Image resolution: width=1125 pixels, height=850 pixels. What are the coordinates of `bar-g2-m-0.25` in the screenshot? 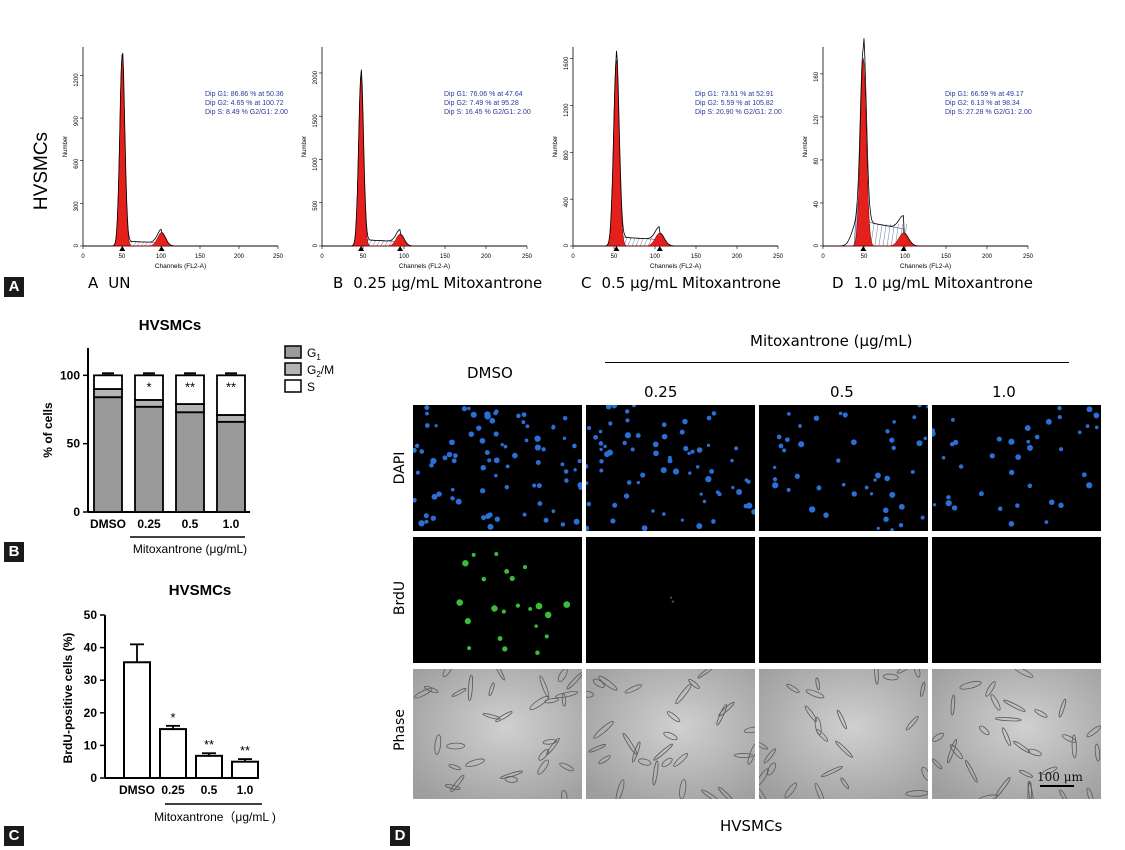 It's located at (149, 403).